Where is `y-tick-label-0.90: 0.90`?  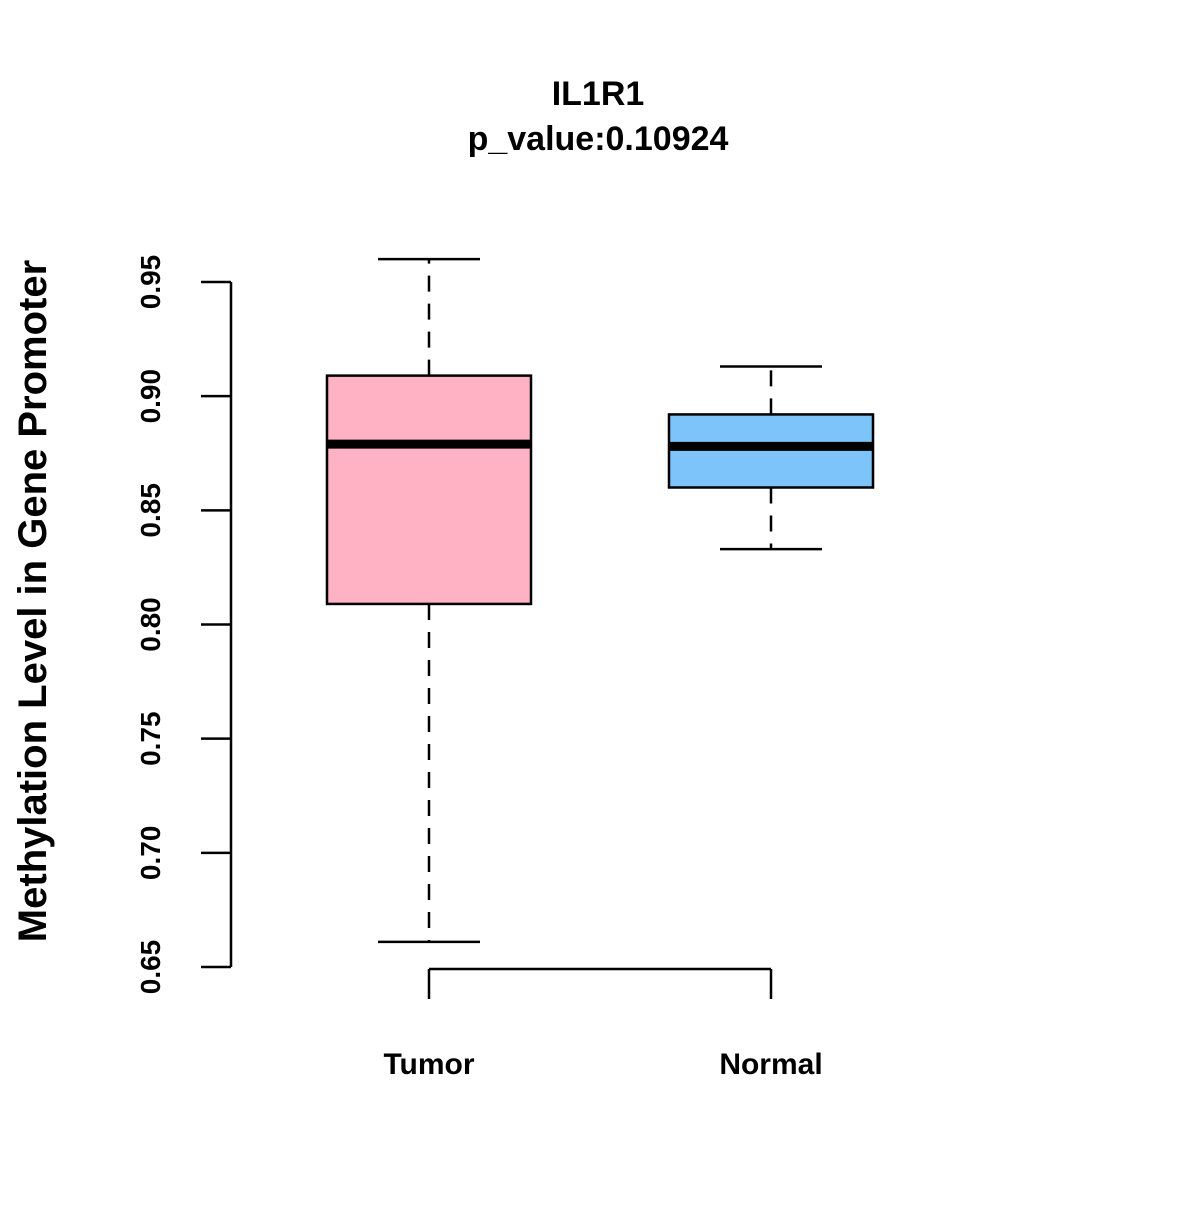
y-tick-label-0.90: 0.90 is located at coordinates (150, 396).